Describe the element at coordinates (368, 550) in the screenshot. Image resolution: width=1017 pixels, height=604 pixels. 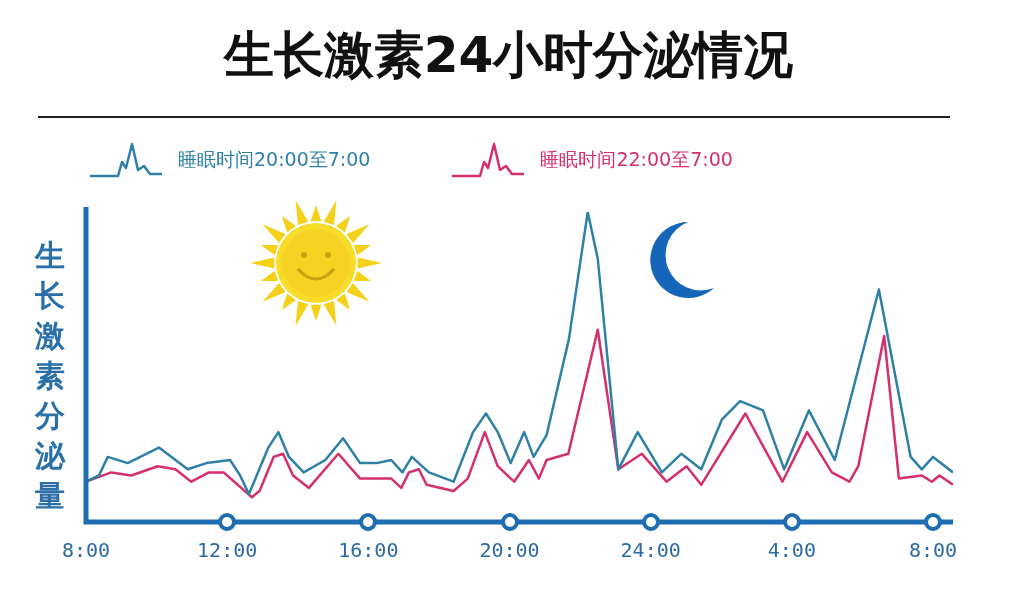
I see `x-tick-label: 16:00` at that location.